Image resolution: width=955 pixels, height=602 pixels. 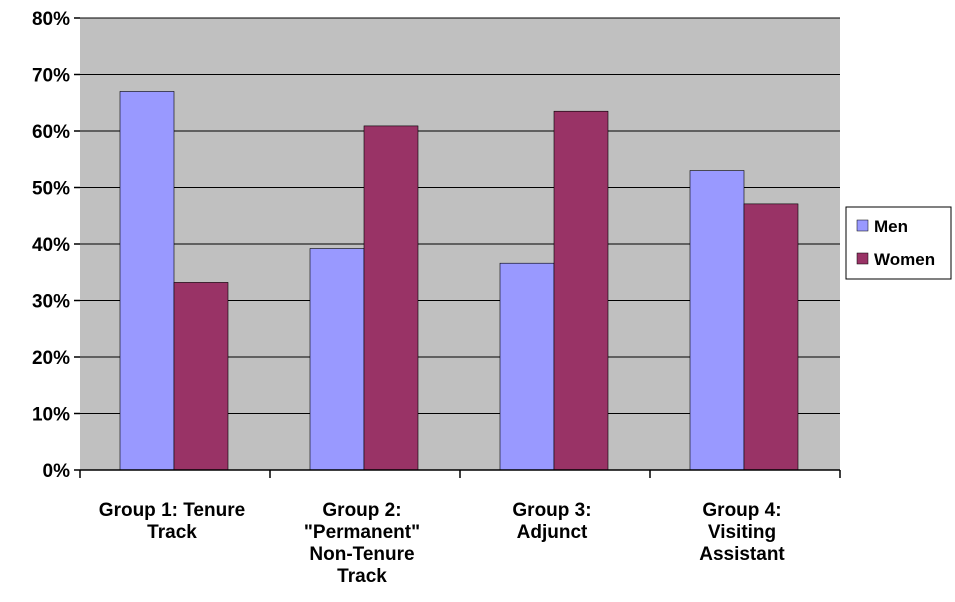 What do you see at coordinates (172, 521) in the screenshot?
I see `category-label: Group 1: Tenure Track` at bounding box center [172, 521].